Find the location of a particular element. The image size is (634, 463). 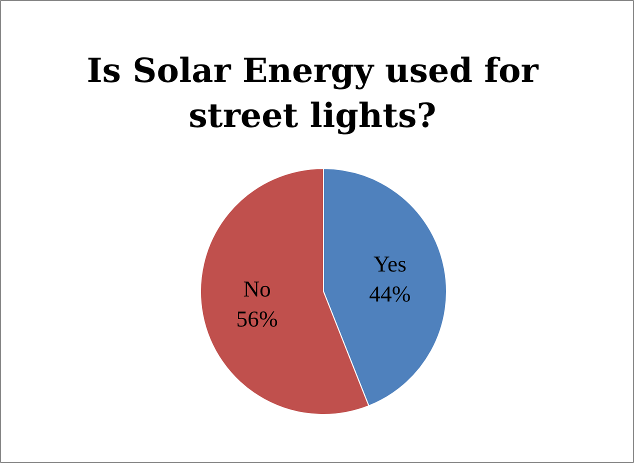

data-label: 56% is located at coordinates (257, 319).